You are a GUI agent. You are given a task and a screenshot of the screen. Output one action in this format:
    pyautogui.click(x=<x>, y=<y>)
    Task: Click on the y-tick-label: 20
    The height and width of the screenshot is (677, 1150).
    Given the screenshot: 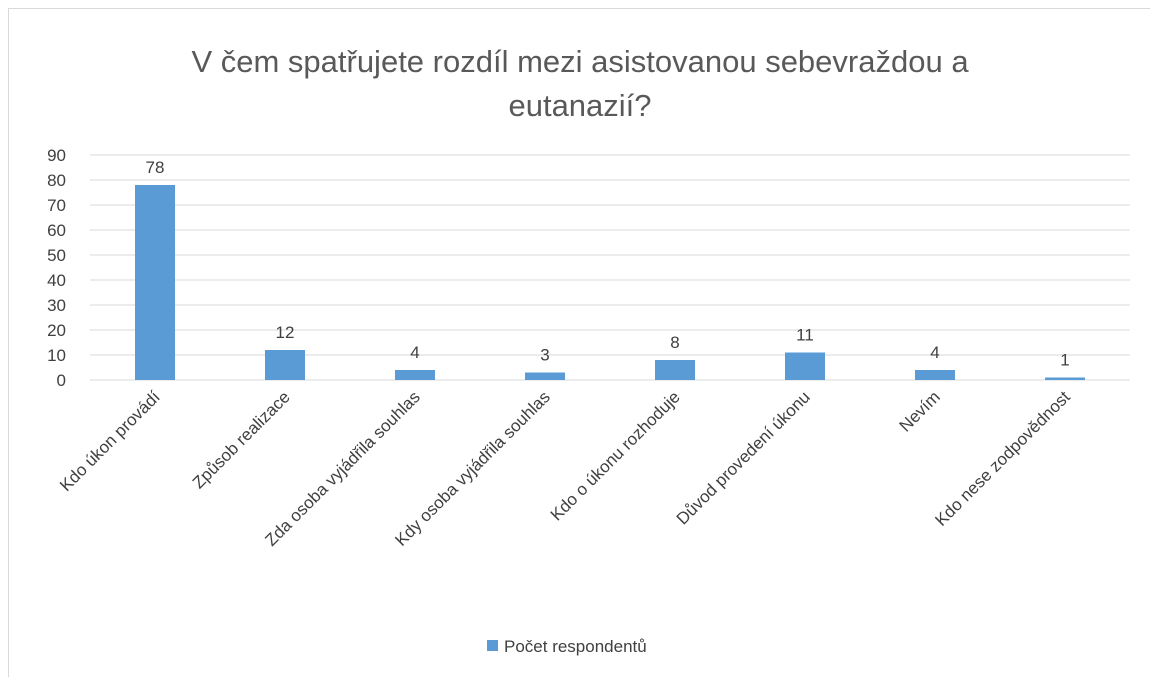 What is the action you would take?
    pyautogui.click(x=56, y=330)
    